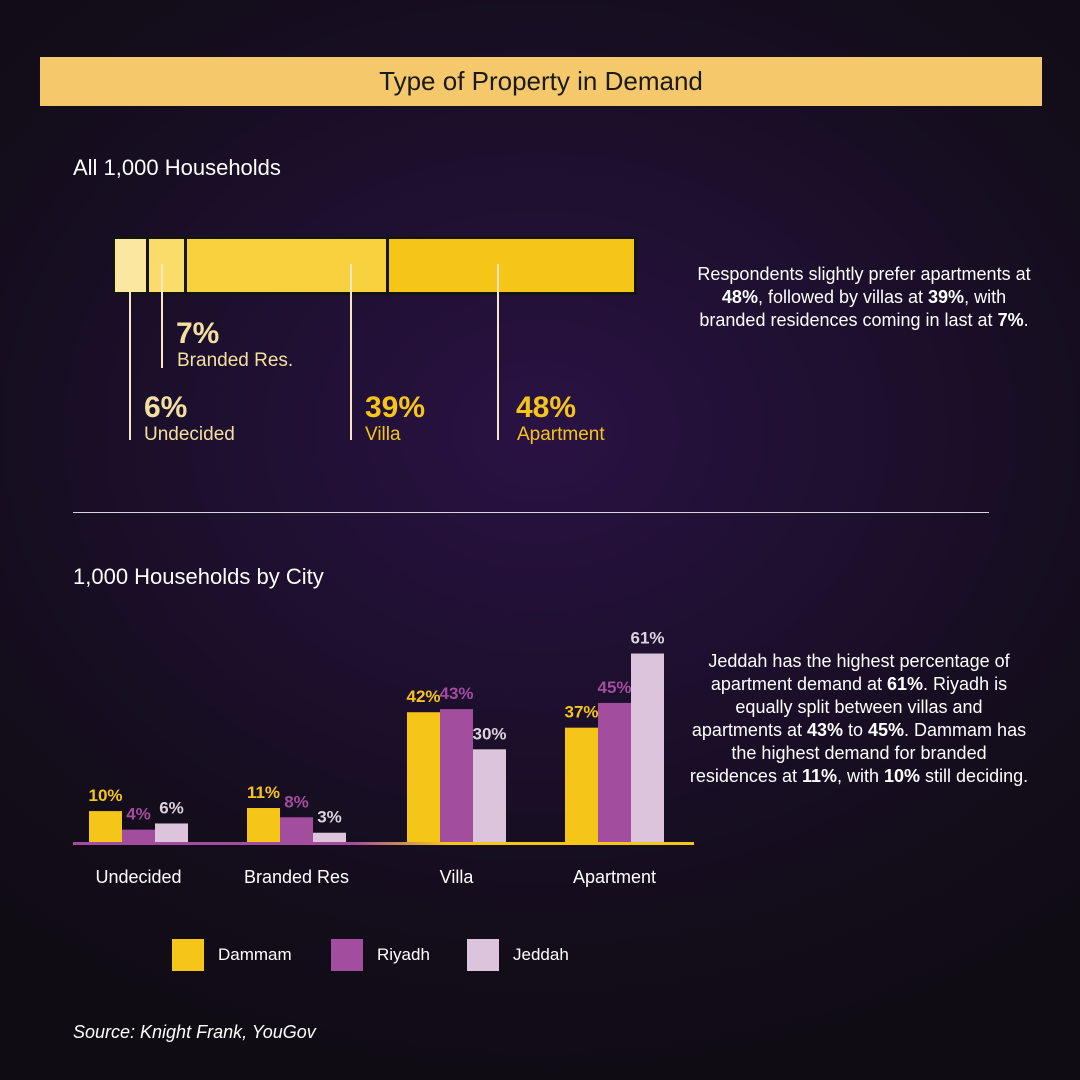  Describe the element at coordinates (347, 955) in the screenshot. I see `legend-swatch-riyadh` at that location.